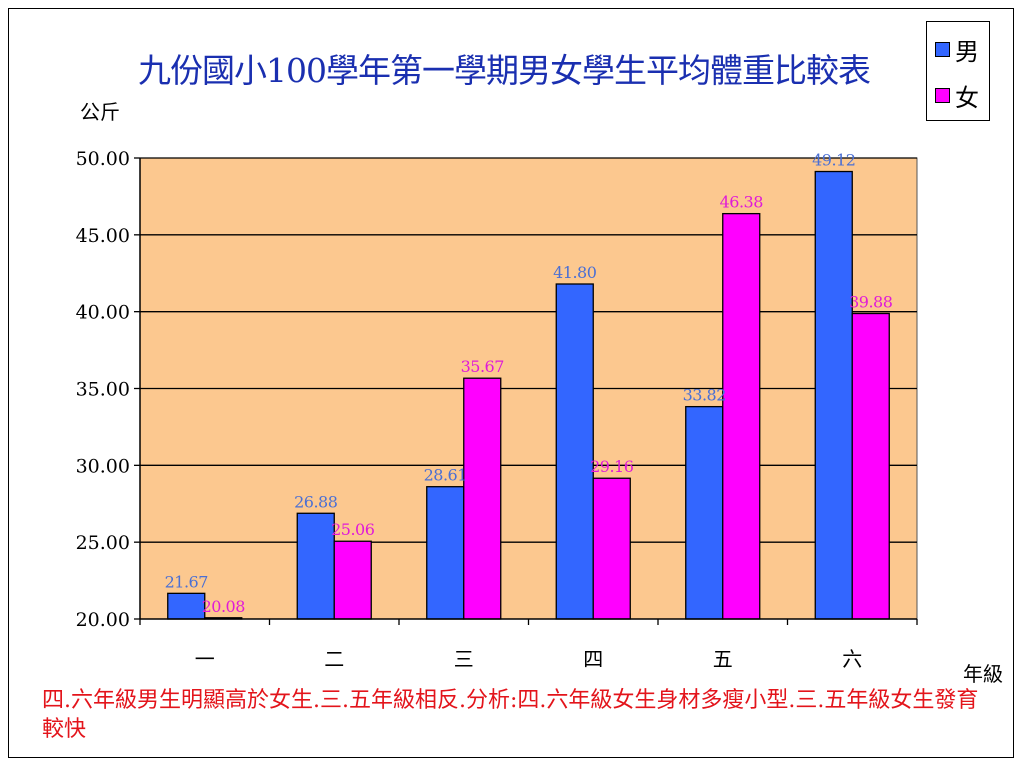 The width and height of the screenshot is (1024, 768). I want to click on legend-item-male: 男, so click(957, 49).